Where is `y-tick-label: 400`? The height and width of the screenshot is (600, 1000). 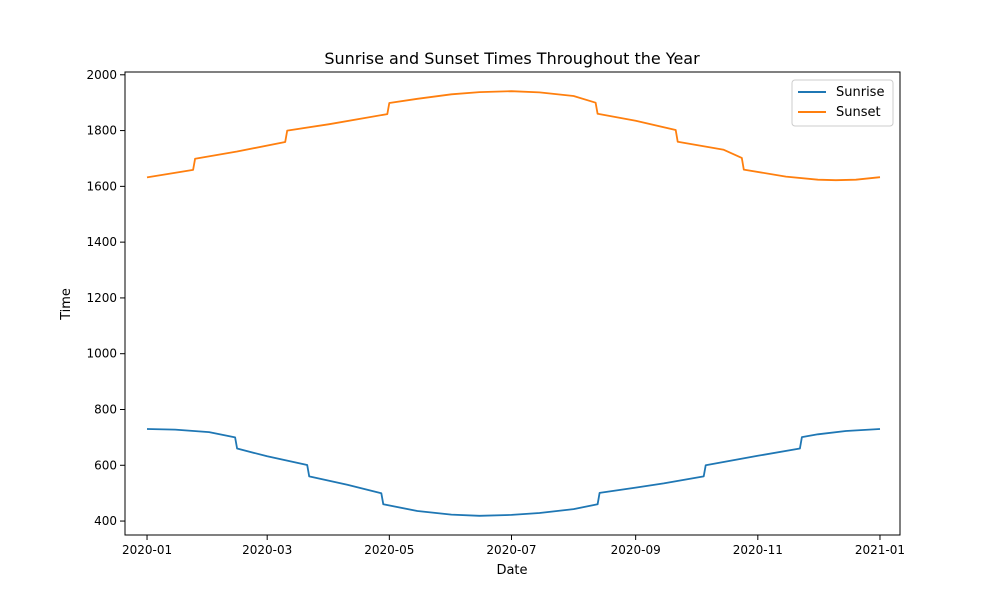 y-tick-label: 400 is located at coordinates (105, 521).